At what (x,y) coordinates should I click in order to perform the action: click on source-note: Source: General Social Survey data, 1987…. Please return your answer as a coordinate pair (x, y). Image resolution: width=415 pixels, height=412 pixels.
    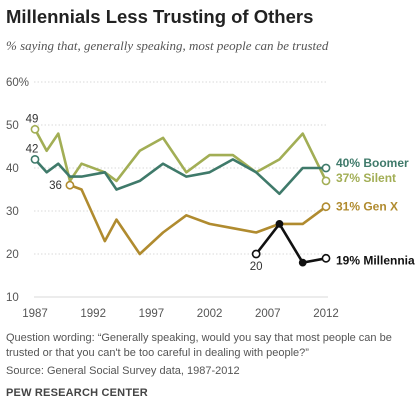
    Looking at the image, I should click on (123, 371).